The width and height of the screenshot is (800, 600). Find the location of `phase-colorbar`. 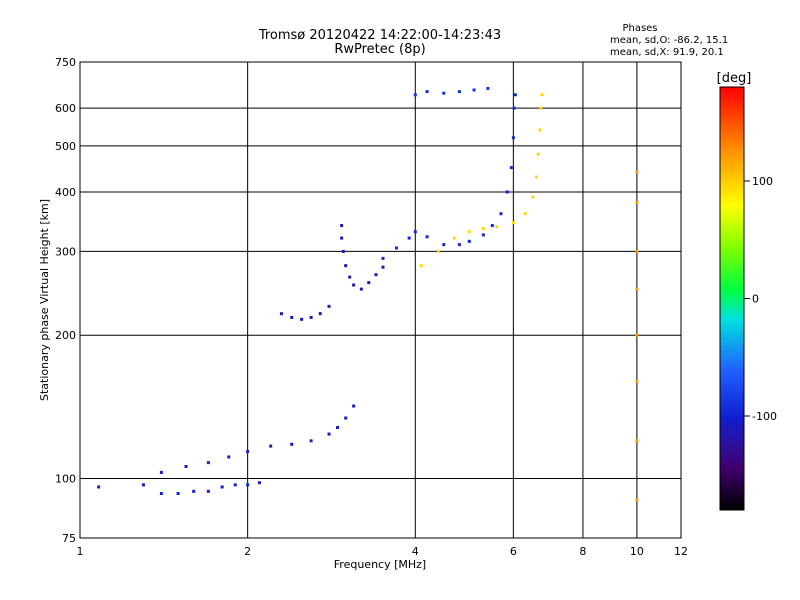

phase-colorbar is located at coordinates (732, 298).